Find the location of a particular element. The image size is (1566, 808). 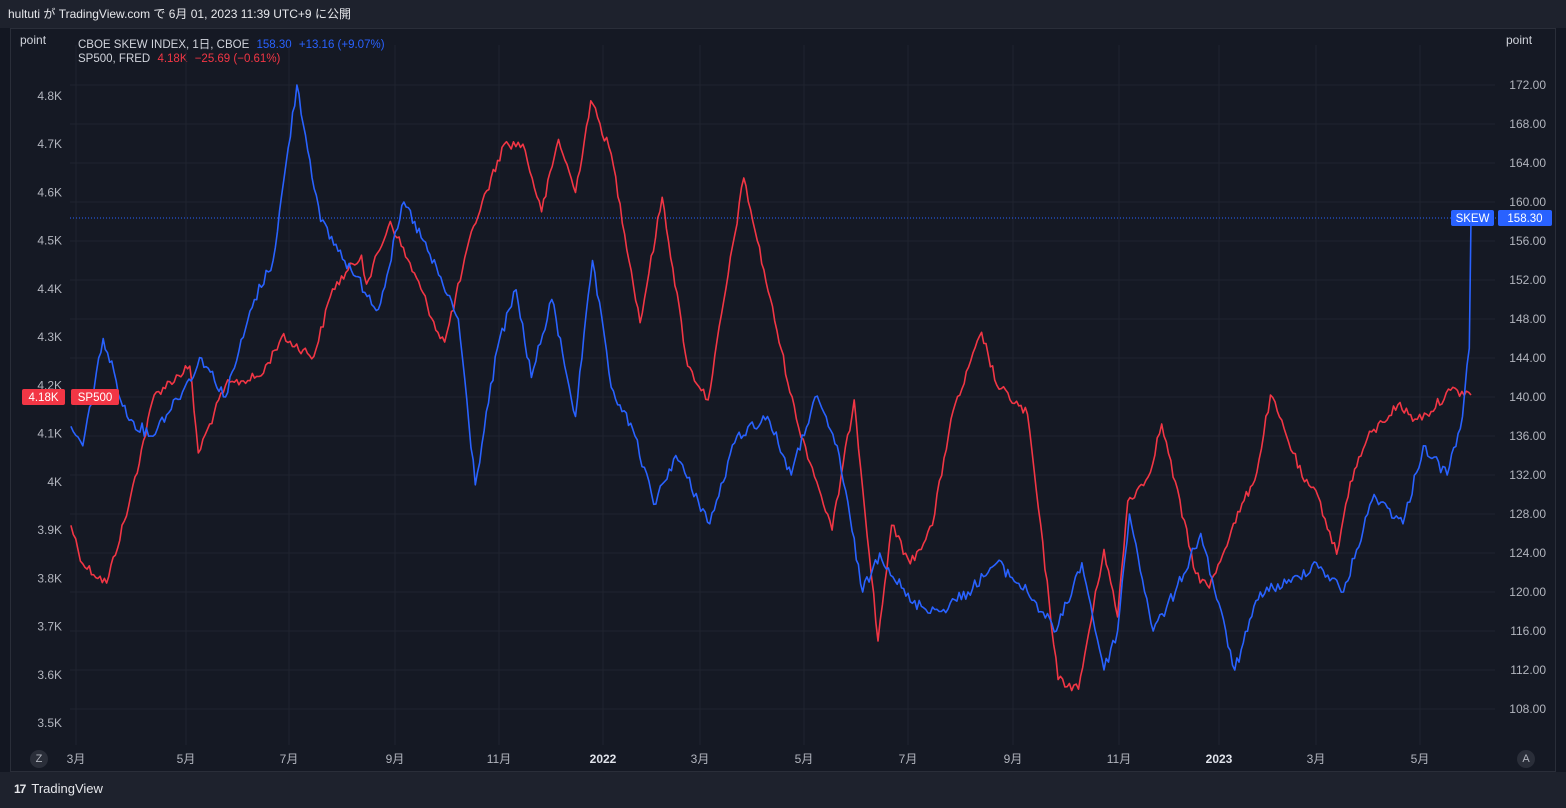

left-tick-label: 3.9K is located at coordinates (49, 530).